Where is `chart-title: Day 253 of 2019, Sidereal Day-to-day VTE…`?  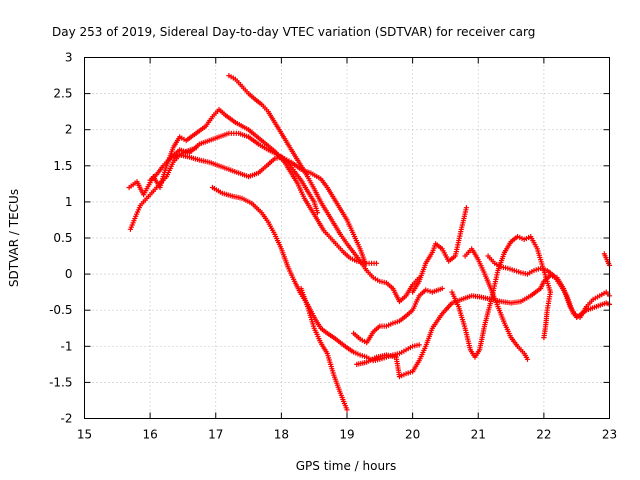
chart-title: Day 253 of 2019, Sidereal Day-to-day VTE… is located at coordinates (293, 32).